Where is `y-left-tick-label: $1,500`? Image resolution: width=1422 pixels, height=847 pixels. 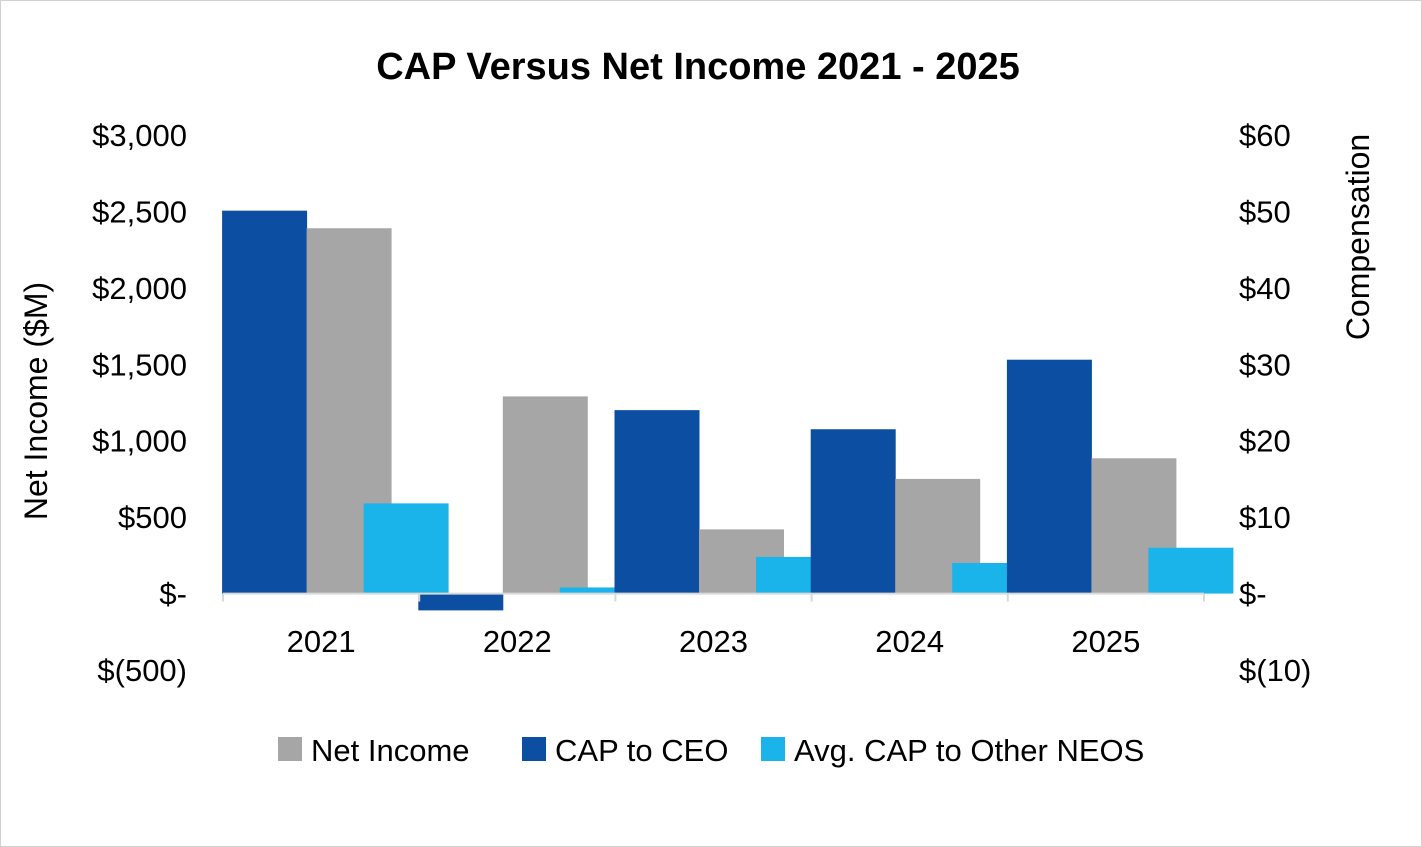
y-left-tick-label: $1,500 is located at coordinates (139, 364).